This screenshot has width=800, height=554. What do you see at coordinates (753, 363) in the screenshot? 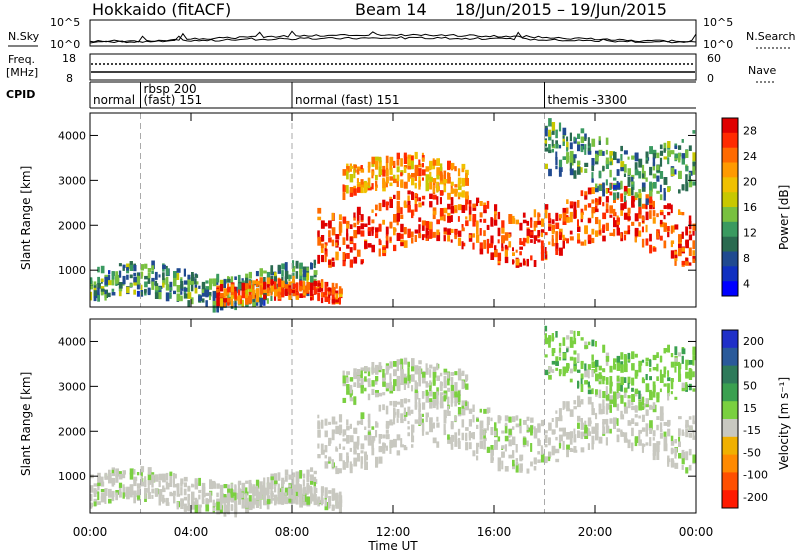
I see `colorbar-tick-label: 100` at bounding box center [753, 363].